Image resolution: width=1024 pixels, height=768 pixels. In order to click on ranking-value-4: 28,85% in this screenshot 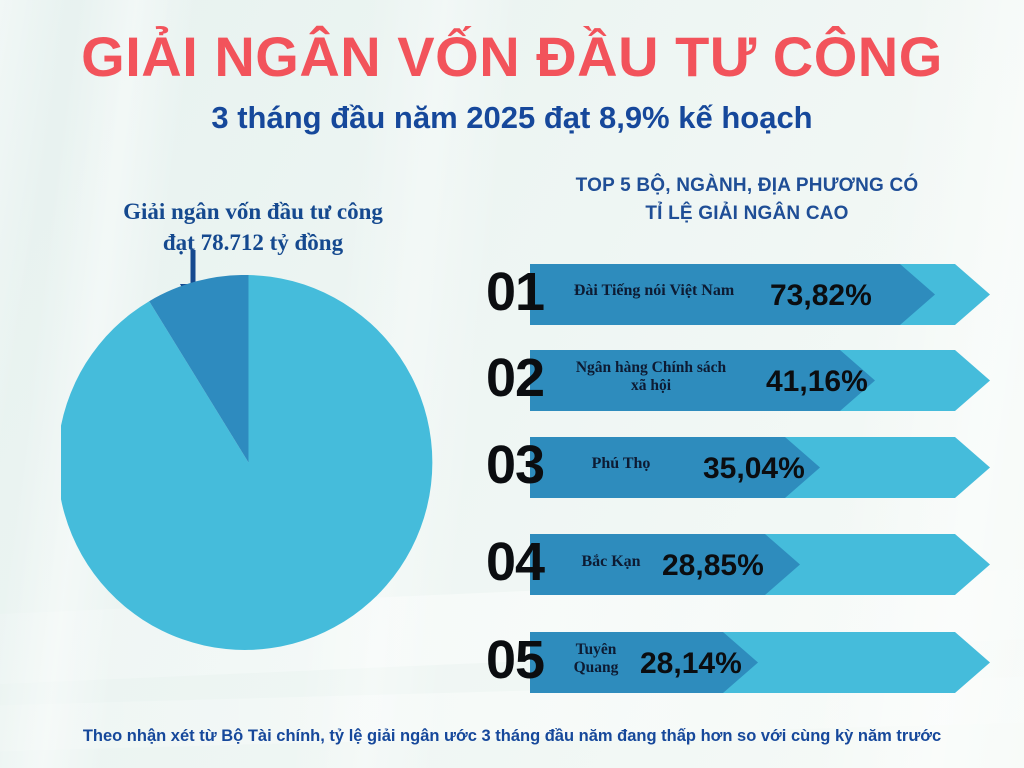, I will do `click(713, 565)`.